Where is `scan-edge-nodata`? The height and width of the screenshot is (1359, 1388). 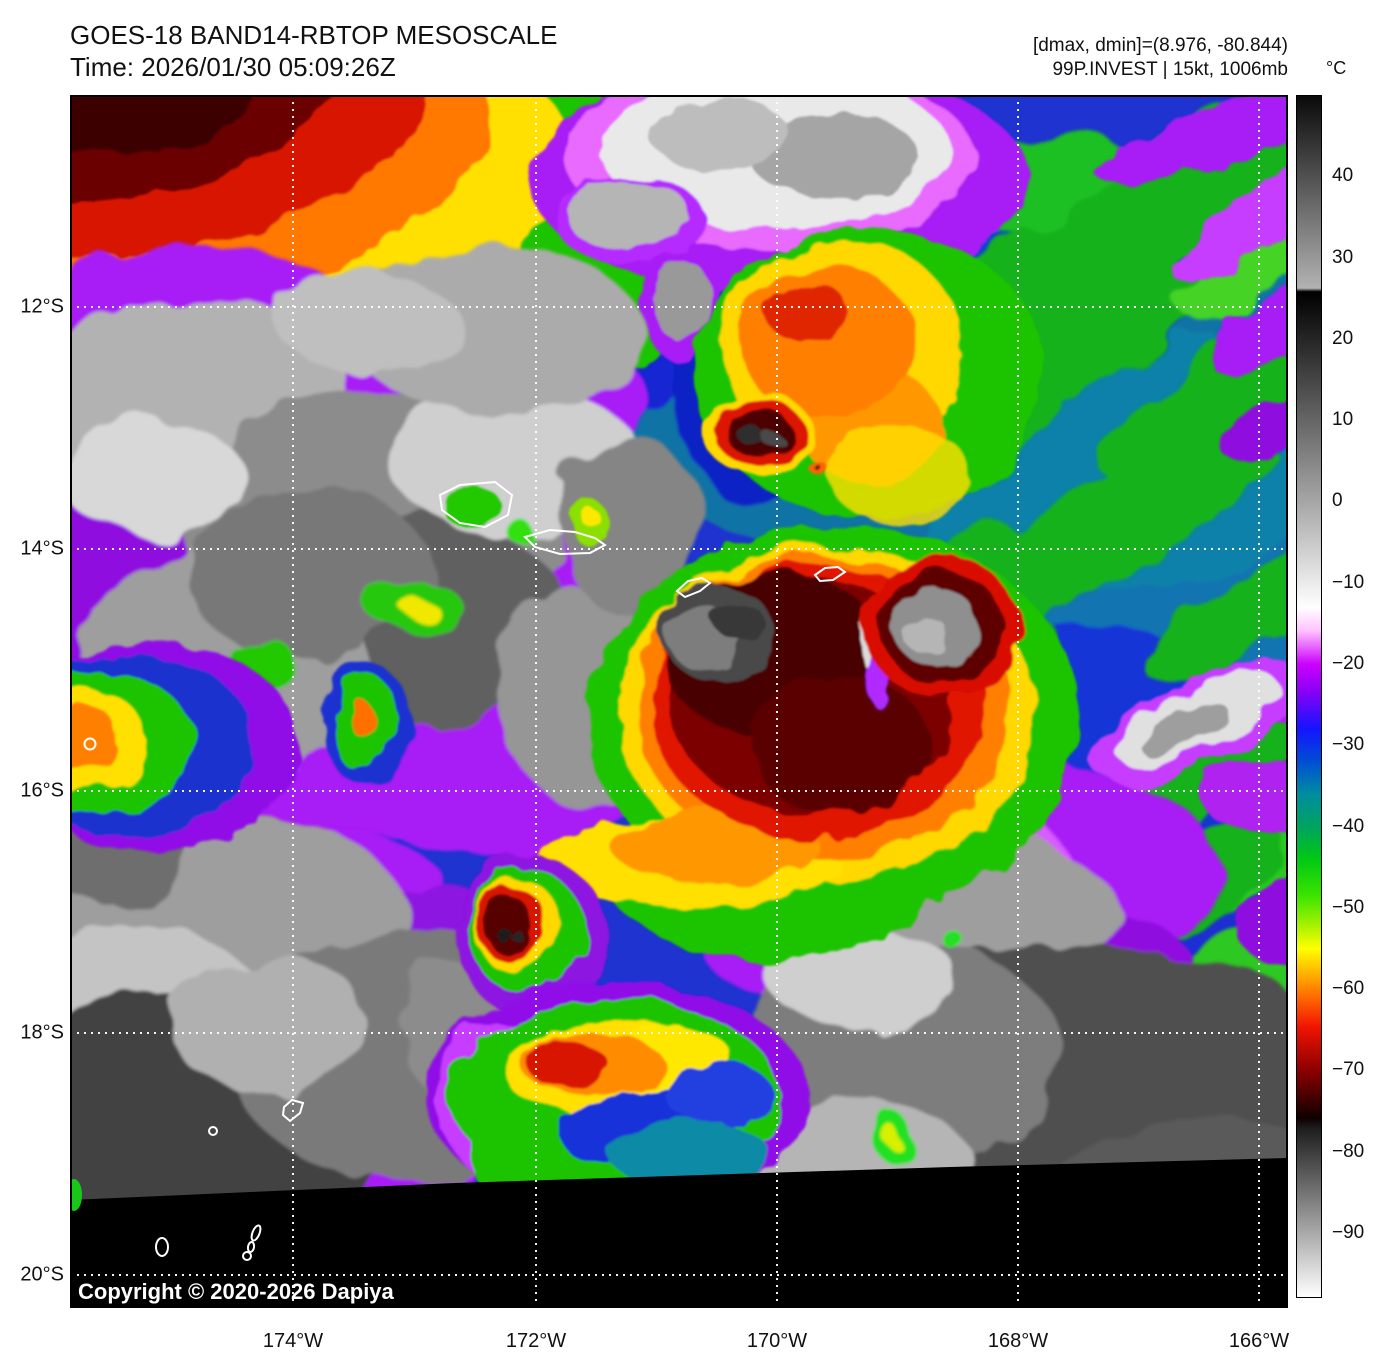 scan-edge-nodata is located at coordinates (677, 1233).